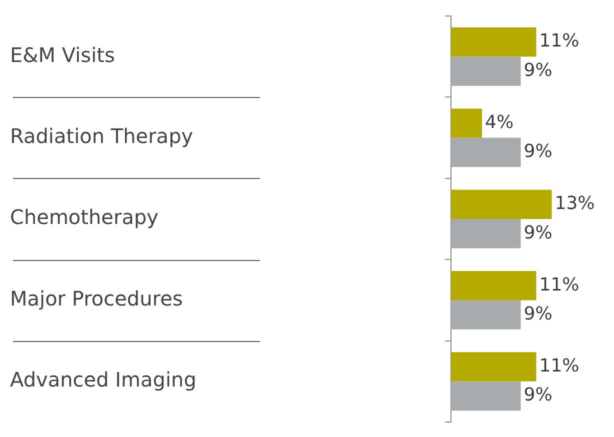  Describe the element at coordinates (96, 298) in the screenshot. I see `y-tick-label: Major Procedures` at that location.